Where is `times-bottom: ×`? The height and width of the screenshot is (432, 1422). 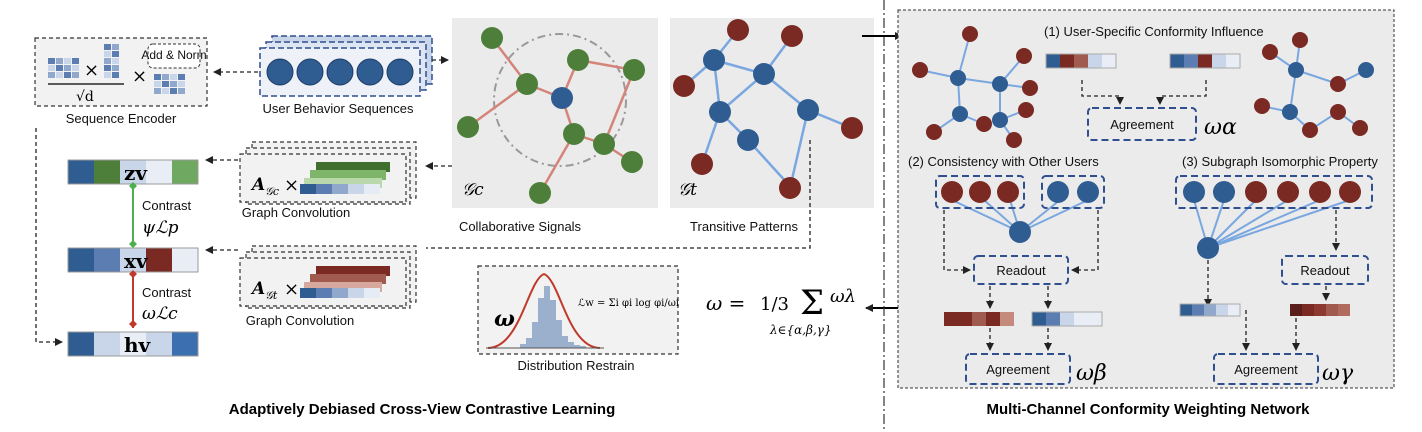
times-bottom: × is located at coordinates (291, 289).